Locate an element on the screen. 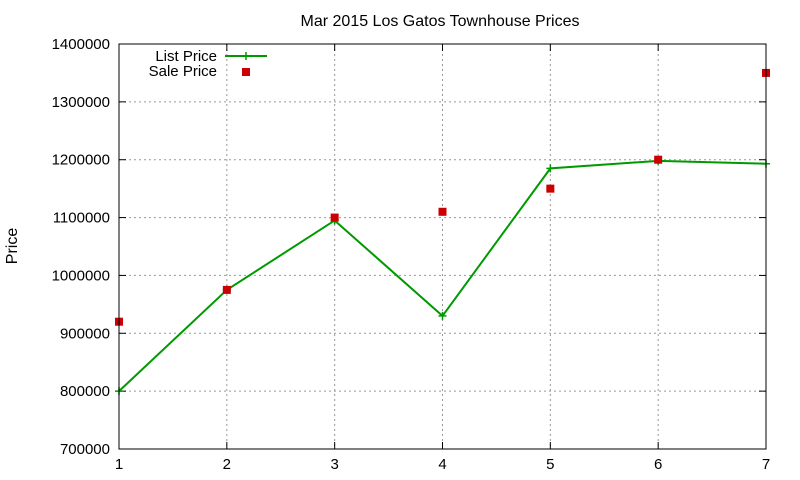  legend-swatch-sale-price is located at coordinates (246, 72).